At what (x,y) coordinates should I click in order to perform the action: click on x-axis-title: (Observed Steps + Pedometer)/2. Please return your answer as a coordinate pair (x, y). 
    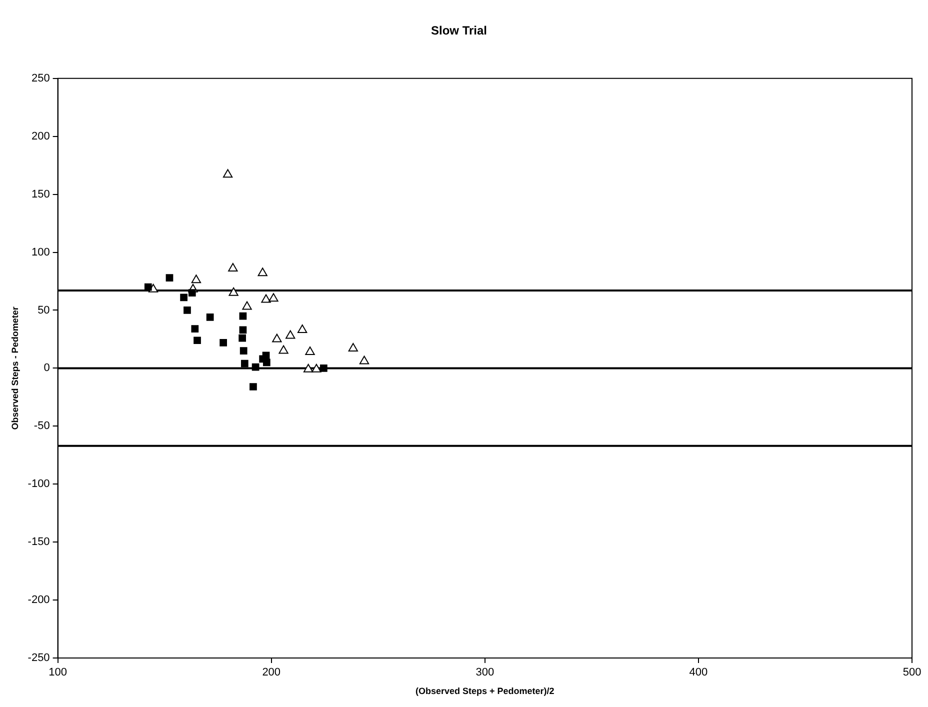
    Looking at the image, I should click on (485, 691).